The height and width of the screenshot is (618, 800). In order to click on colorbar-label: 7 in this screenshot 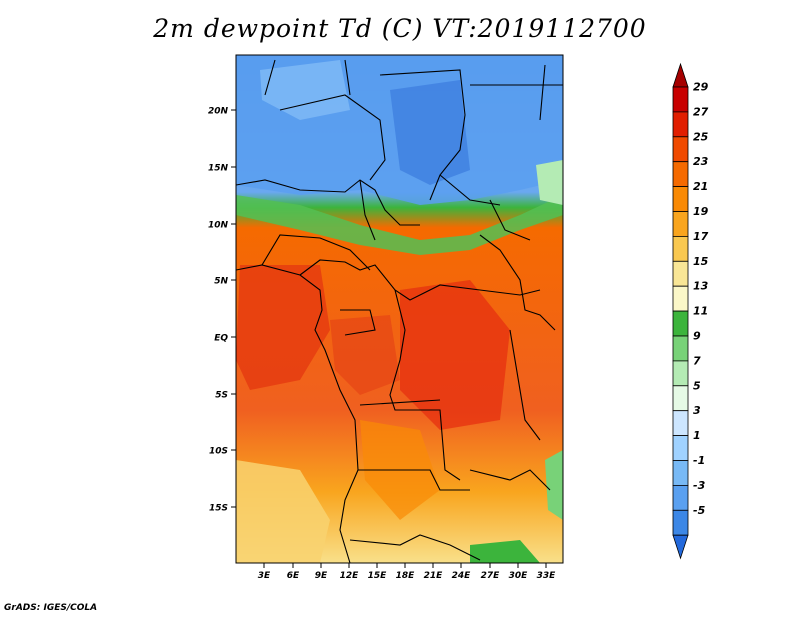, I will do `click(697, 360)`.